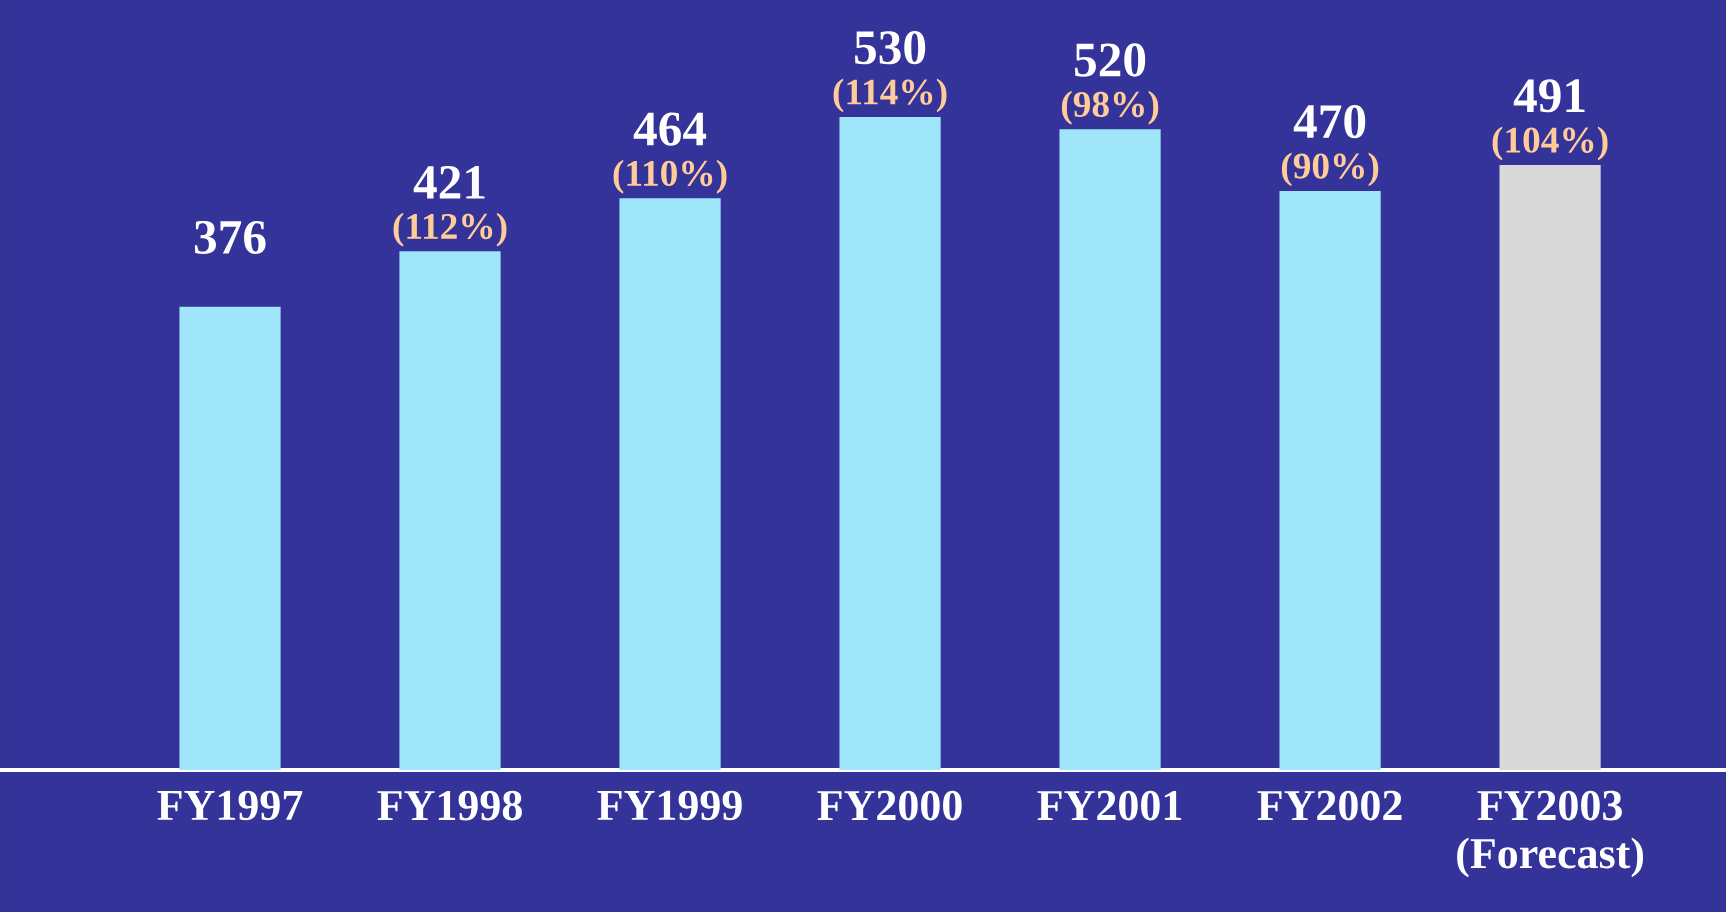  Describe the element at coordinates (1550, 834) in the screenshot. I see `x-tick-label: FY2003 (Forecast)` at that location.